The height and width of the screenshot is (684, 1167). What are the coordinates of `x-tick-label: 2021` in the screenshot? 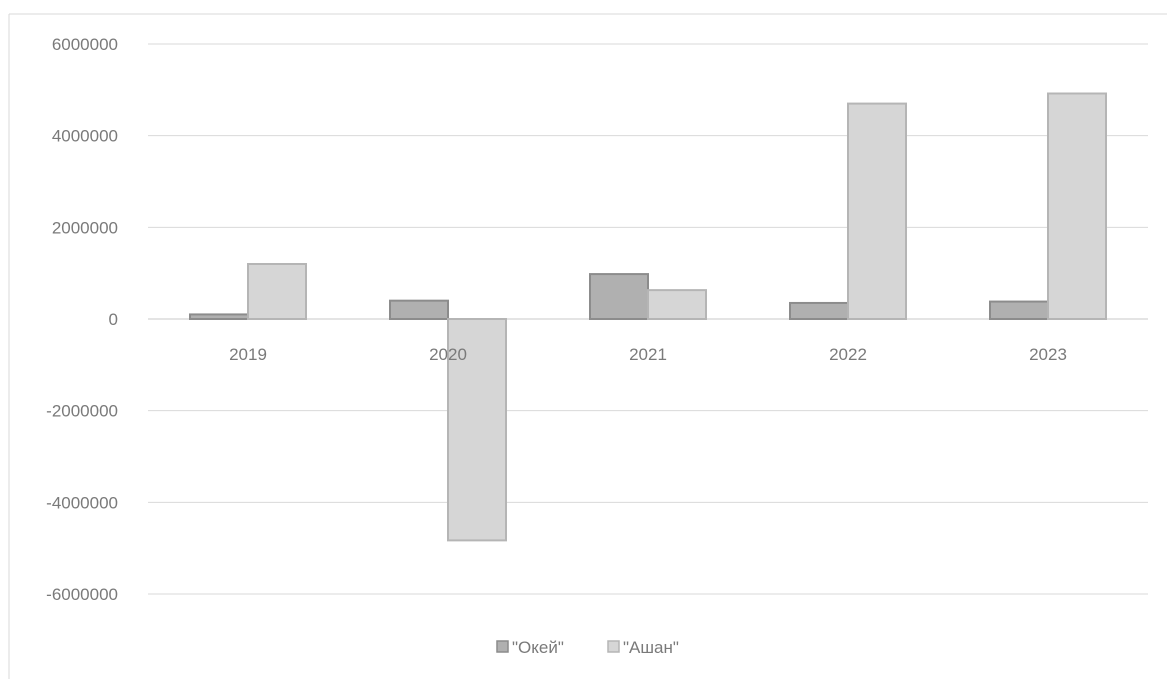 It's located at (648, 354).